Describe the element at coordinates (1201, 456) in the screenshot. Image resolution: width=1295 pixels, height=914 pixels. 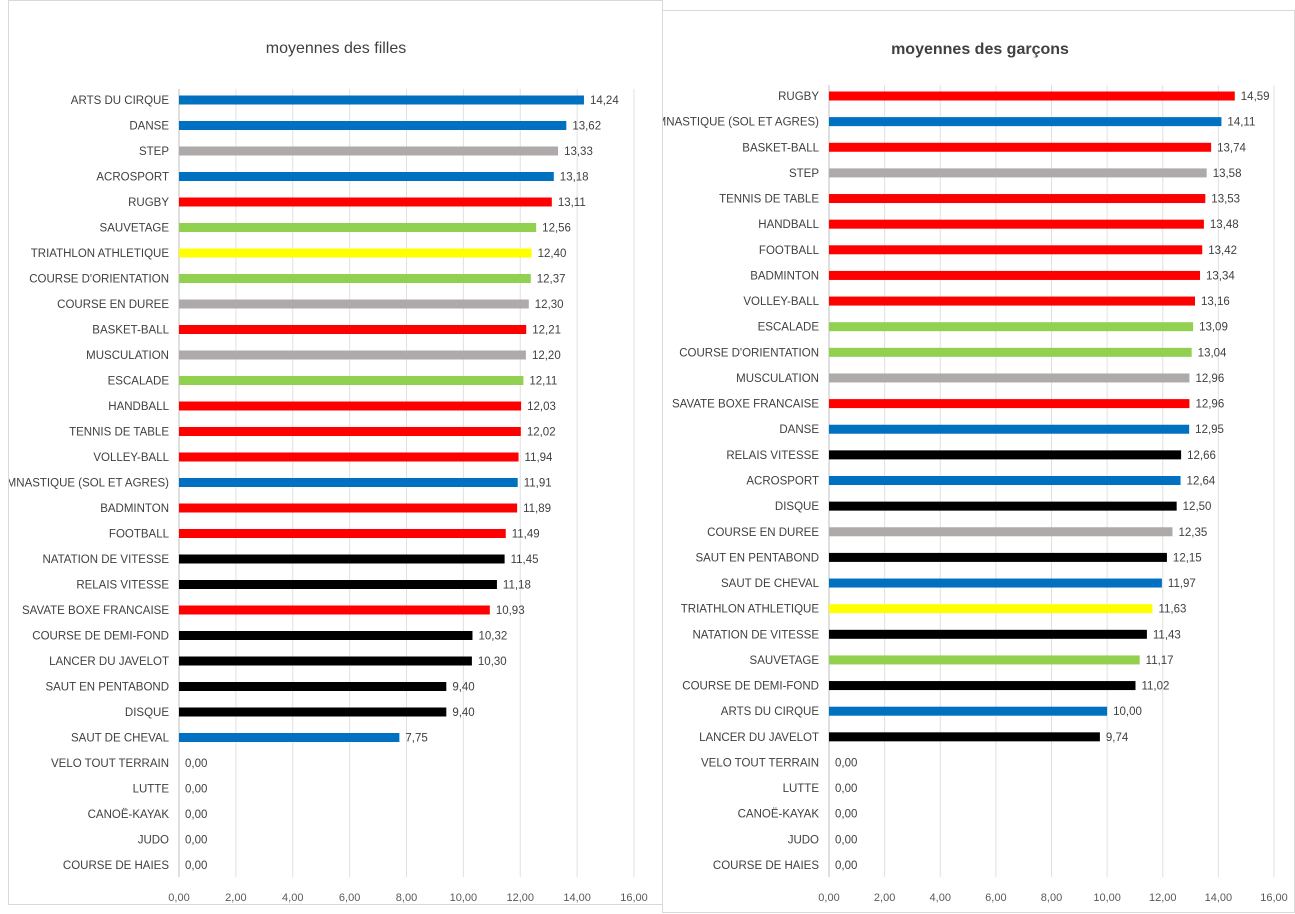
I see `data-label: 12,66` at that location.